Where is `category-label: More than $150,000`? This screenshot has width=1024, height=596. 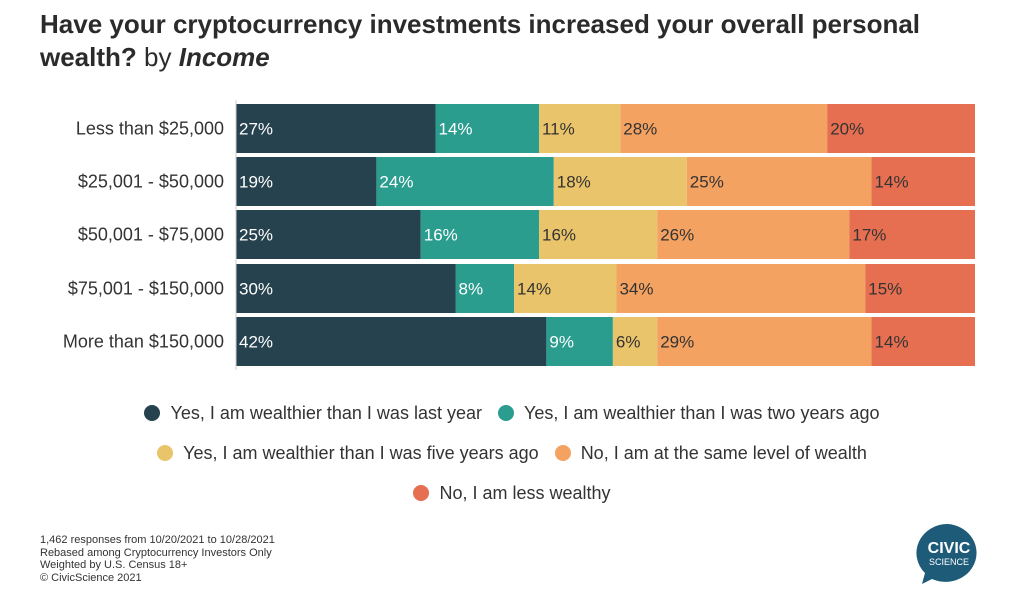 category-label: More than $150,000 is located at coordinates (143, 342).